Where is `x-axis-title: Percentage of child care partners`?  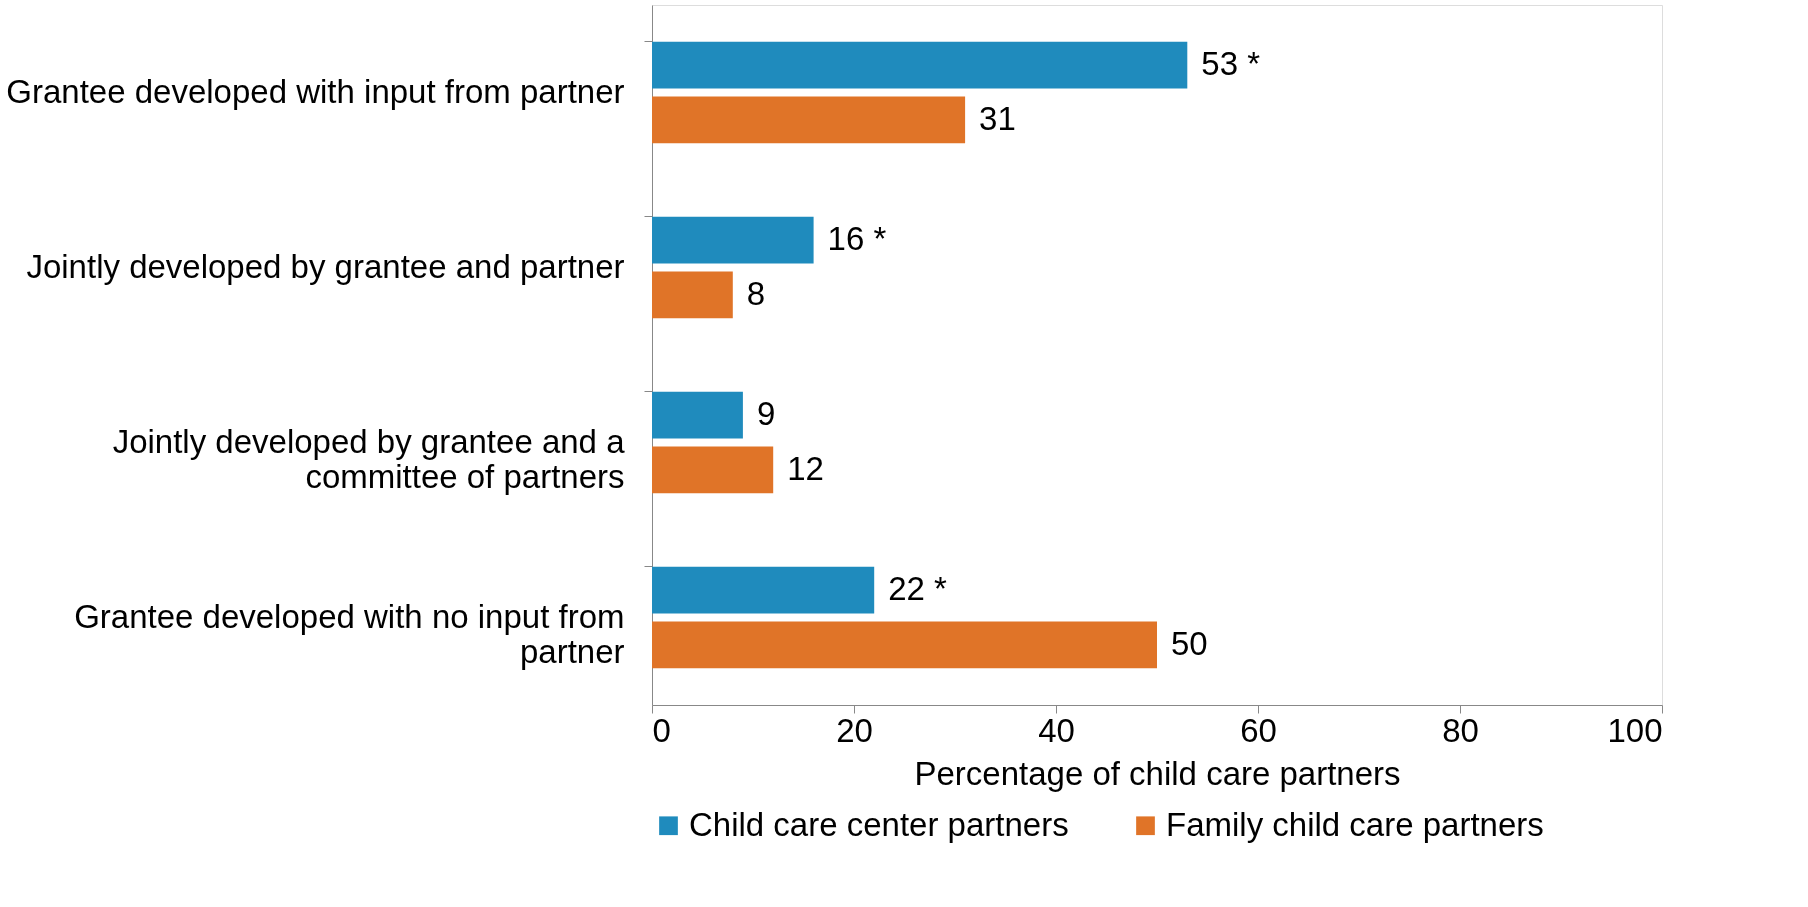 x-axis-title: Percentage of child care partners is located at coordinates (1157, 773).